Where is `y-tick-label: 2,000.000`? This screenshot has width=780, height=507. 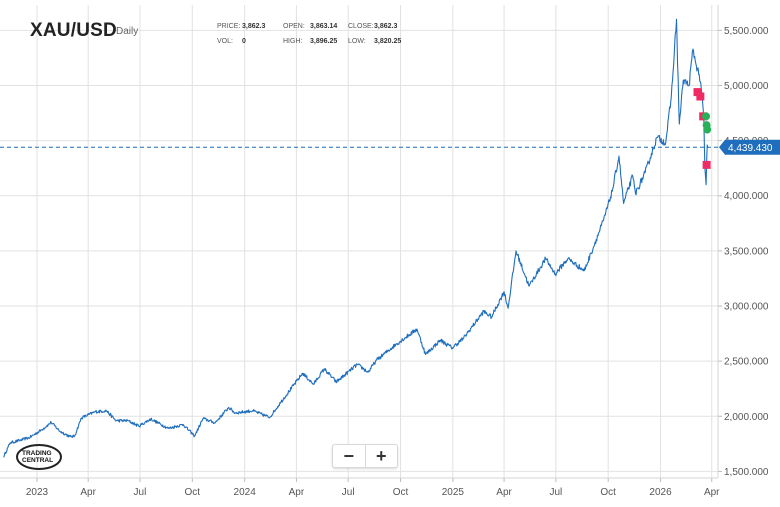
y-tick-label: 2,000.000 is located at coordinates (746, 417).